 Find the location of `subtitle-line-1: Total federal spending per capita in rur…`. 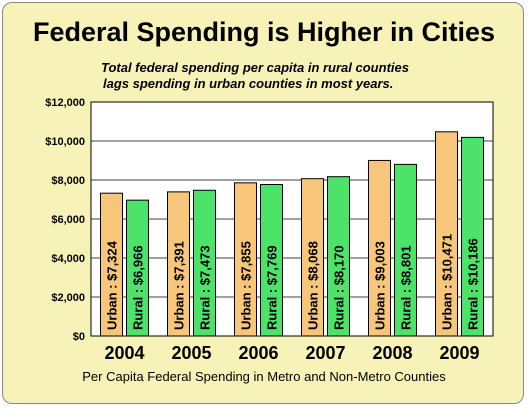

subtitle-line-1: Total federal spending per capita in rur… is located at coordinates (255, 67).